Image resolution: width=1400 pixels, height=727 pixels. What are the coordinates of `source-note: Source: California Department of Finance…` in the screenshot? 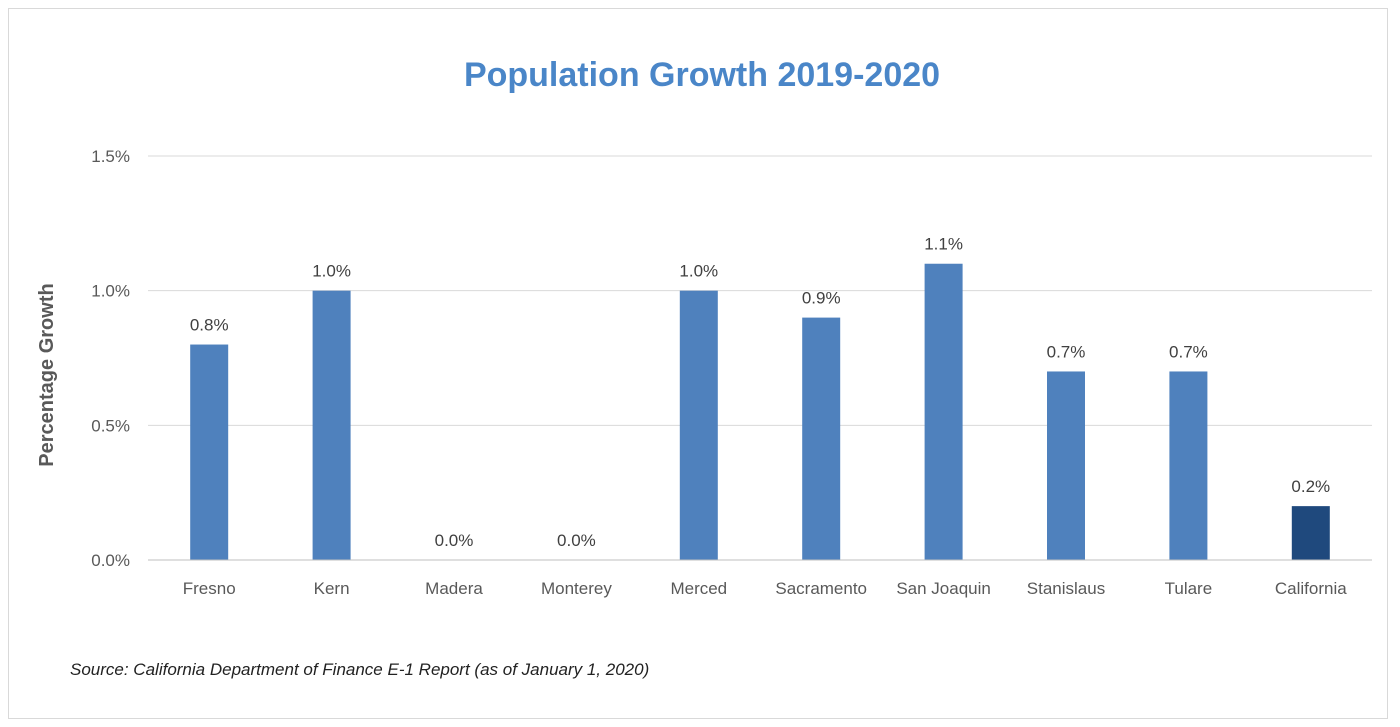 It's located at (359, 669).